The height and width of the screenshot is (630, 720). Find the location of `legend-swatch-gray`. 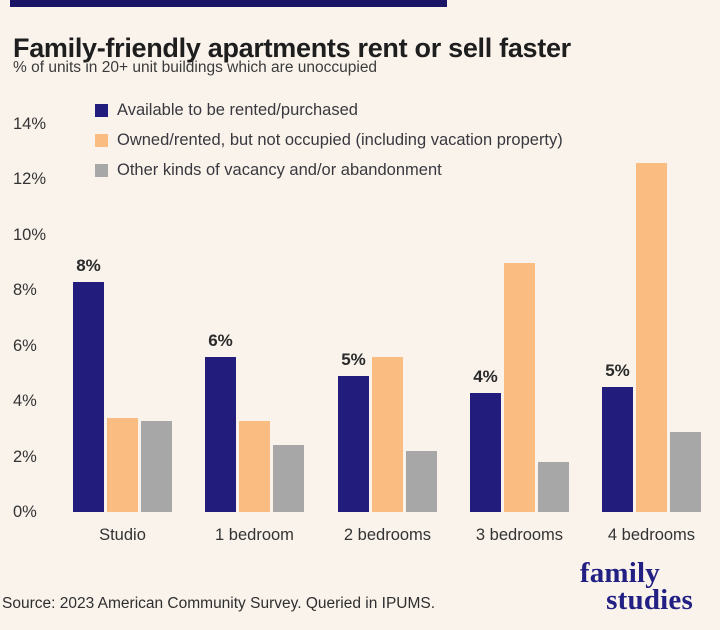

legend-swatch-gray is located at coordinates (101, 170).